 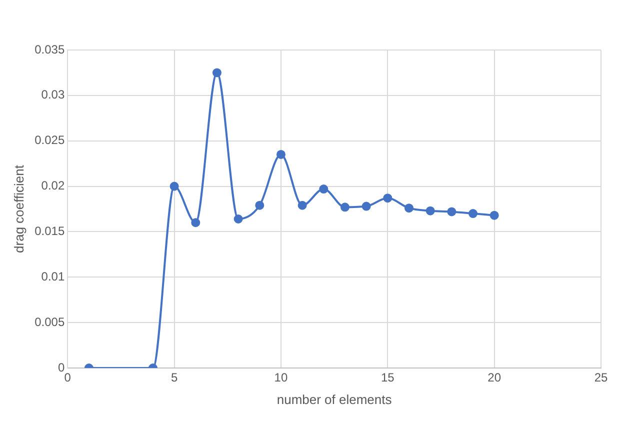 What do you see at coordinates (53, 95) in the screenshot?
I see `y-tick-label: 0.03` at bounding box center [53, 95].